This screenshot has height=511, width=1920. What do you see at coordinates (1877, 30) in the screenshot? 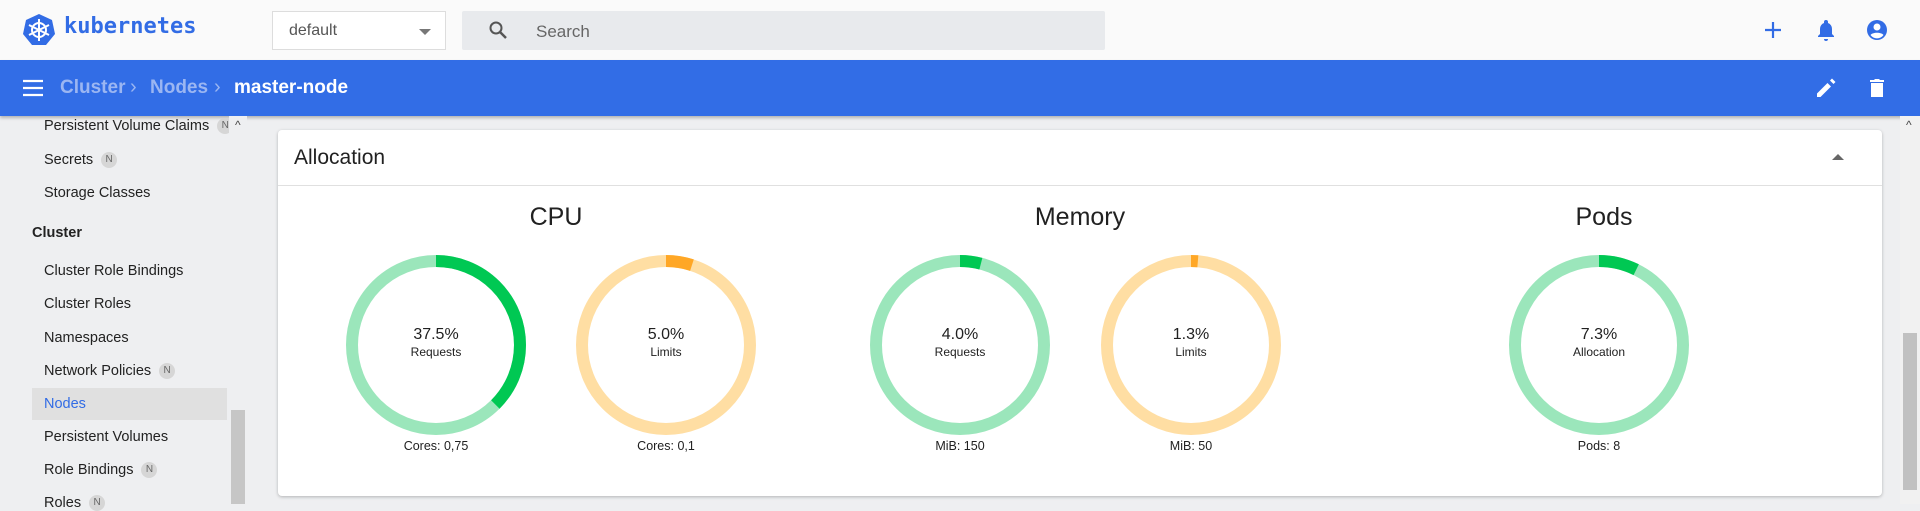
I see `account-icon` at bounding box center [1877, 30].